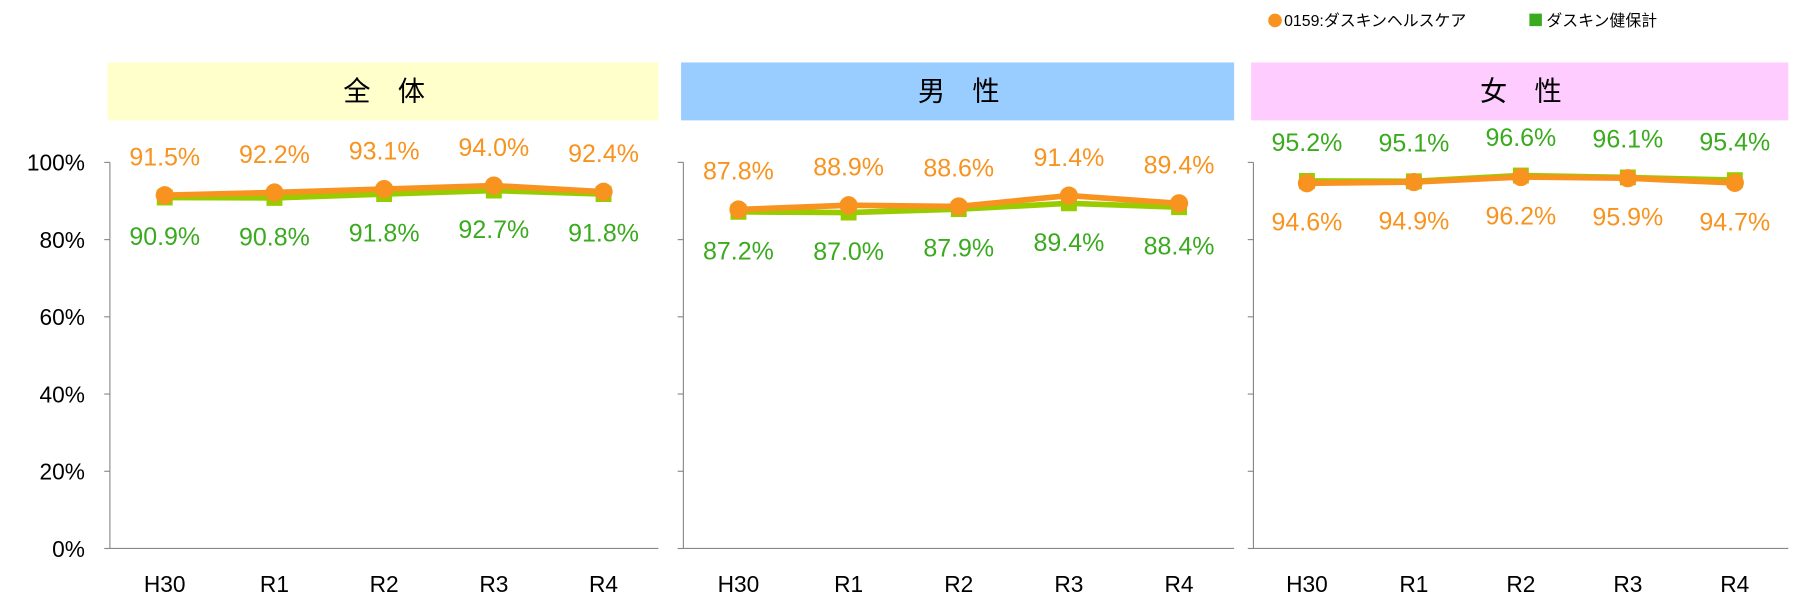 The width and height of the screenshot is (1796, 603). What do you see at coordinates (1307, 223) in the screenshot?
I see `data-label: 94.6%` at bounding box center [1307, 223].